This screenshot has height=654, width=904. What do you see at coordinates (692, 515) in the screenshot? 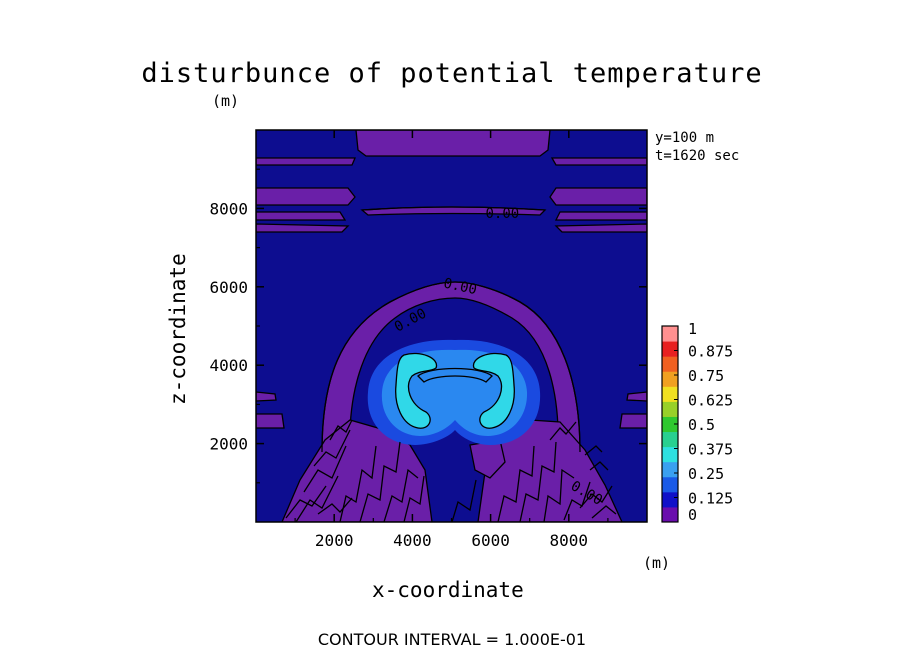
I see `colorbar-tick-label: 0` at bounding box center [692, 515].